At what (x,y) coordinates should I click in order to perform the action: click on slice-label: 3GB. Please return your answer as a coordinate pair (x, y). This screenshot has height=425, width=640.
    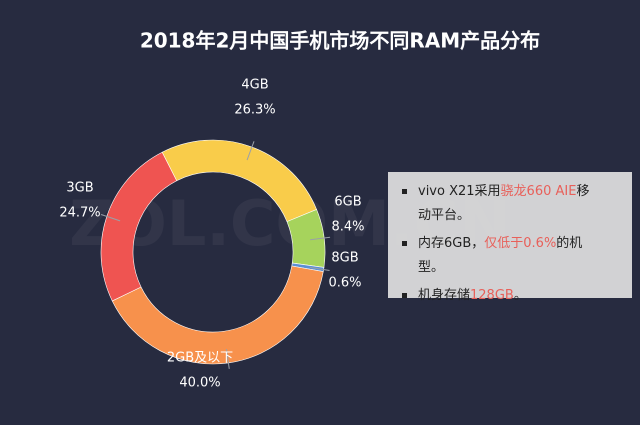
    Looking at the image, I should click on (79, 188).